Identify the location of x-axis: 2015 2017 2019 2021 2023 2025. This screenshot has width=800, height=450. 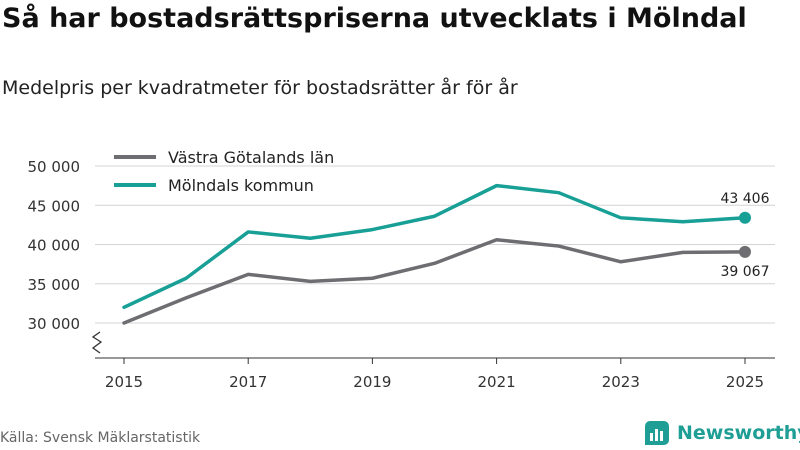
(434, 374).